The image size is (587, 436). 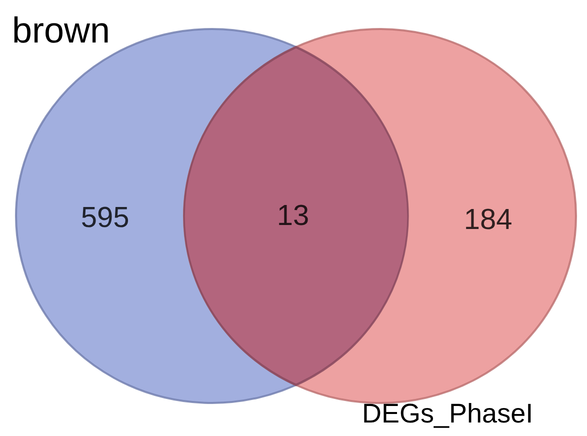 I want to click on data-label: 184, so click(x=488, y=220).